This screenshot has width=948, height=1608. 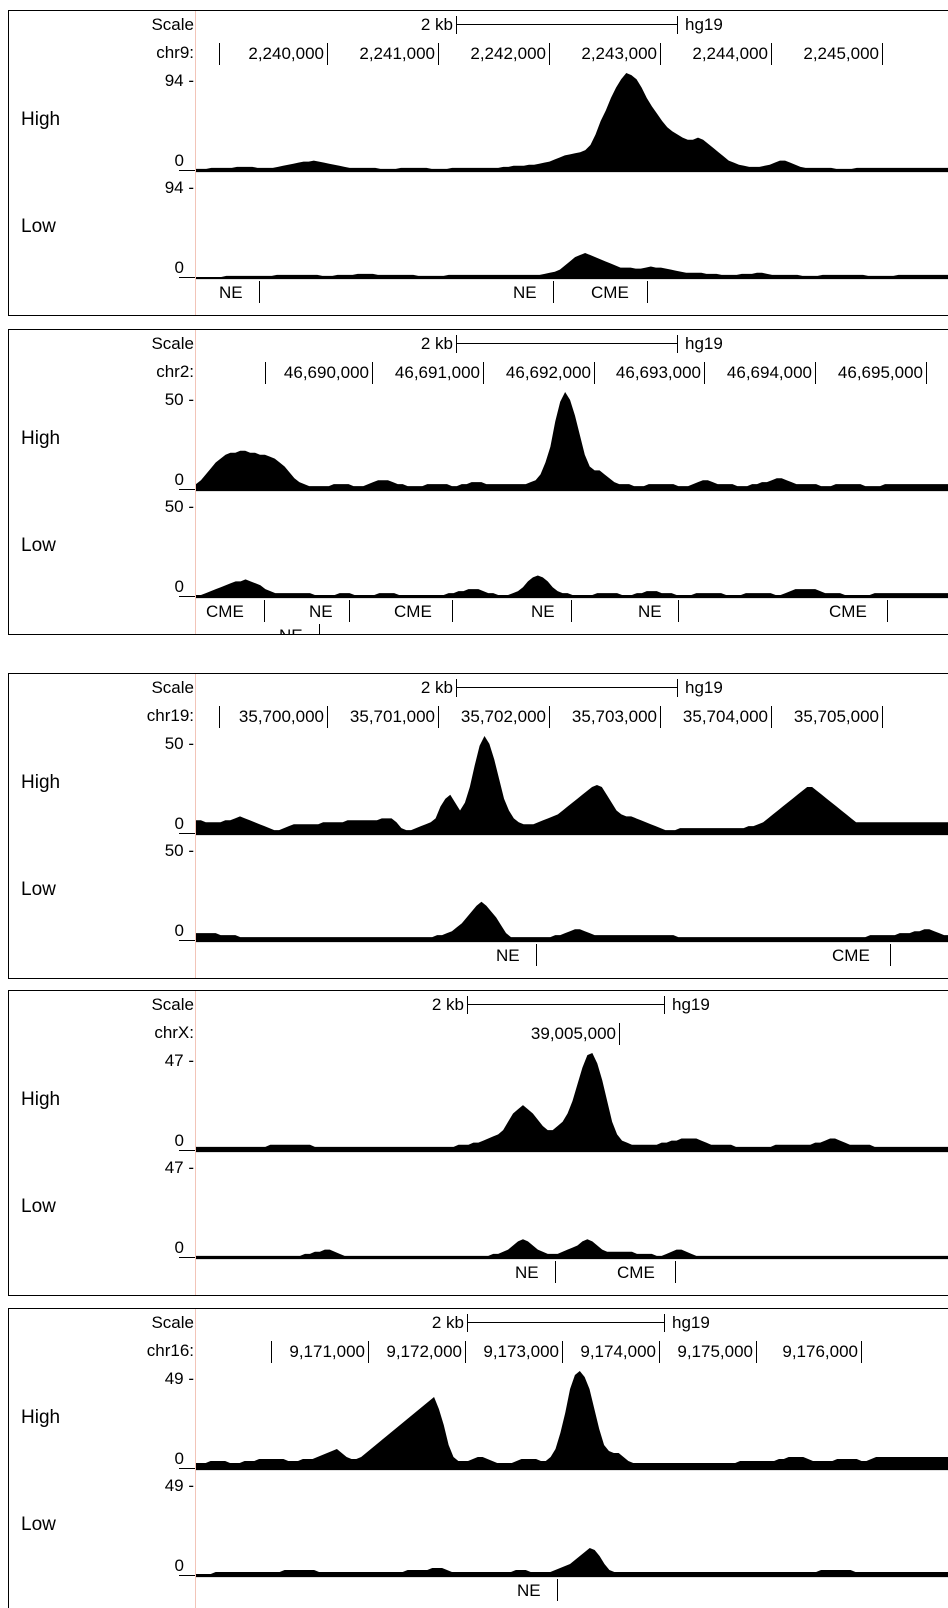 What do you see at coordinates (614, 716) in the screenshot?
I see `coordinate-tick-label: 35,703,000` at bounding box center [614, 716].